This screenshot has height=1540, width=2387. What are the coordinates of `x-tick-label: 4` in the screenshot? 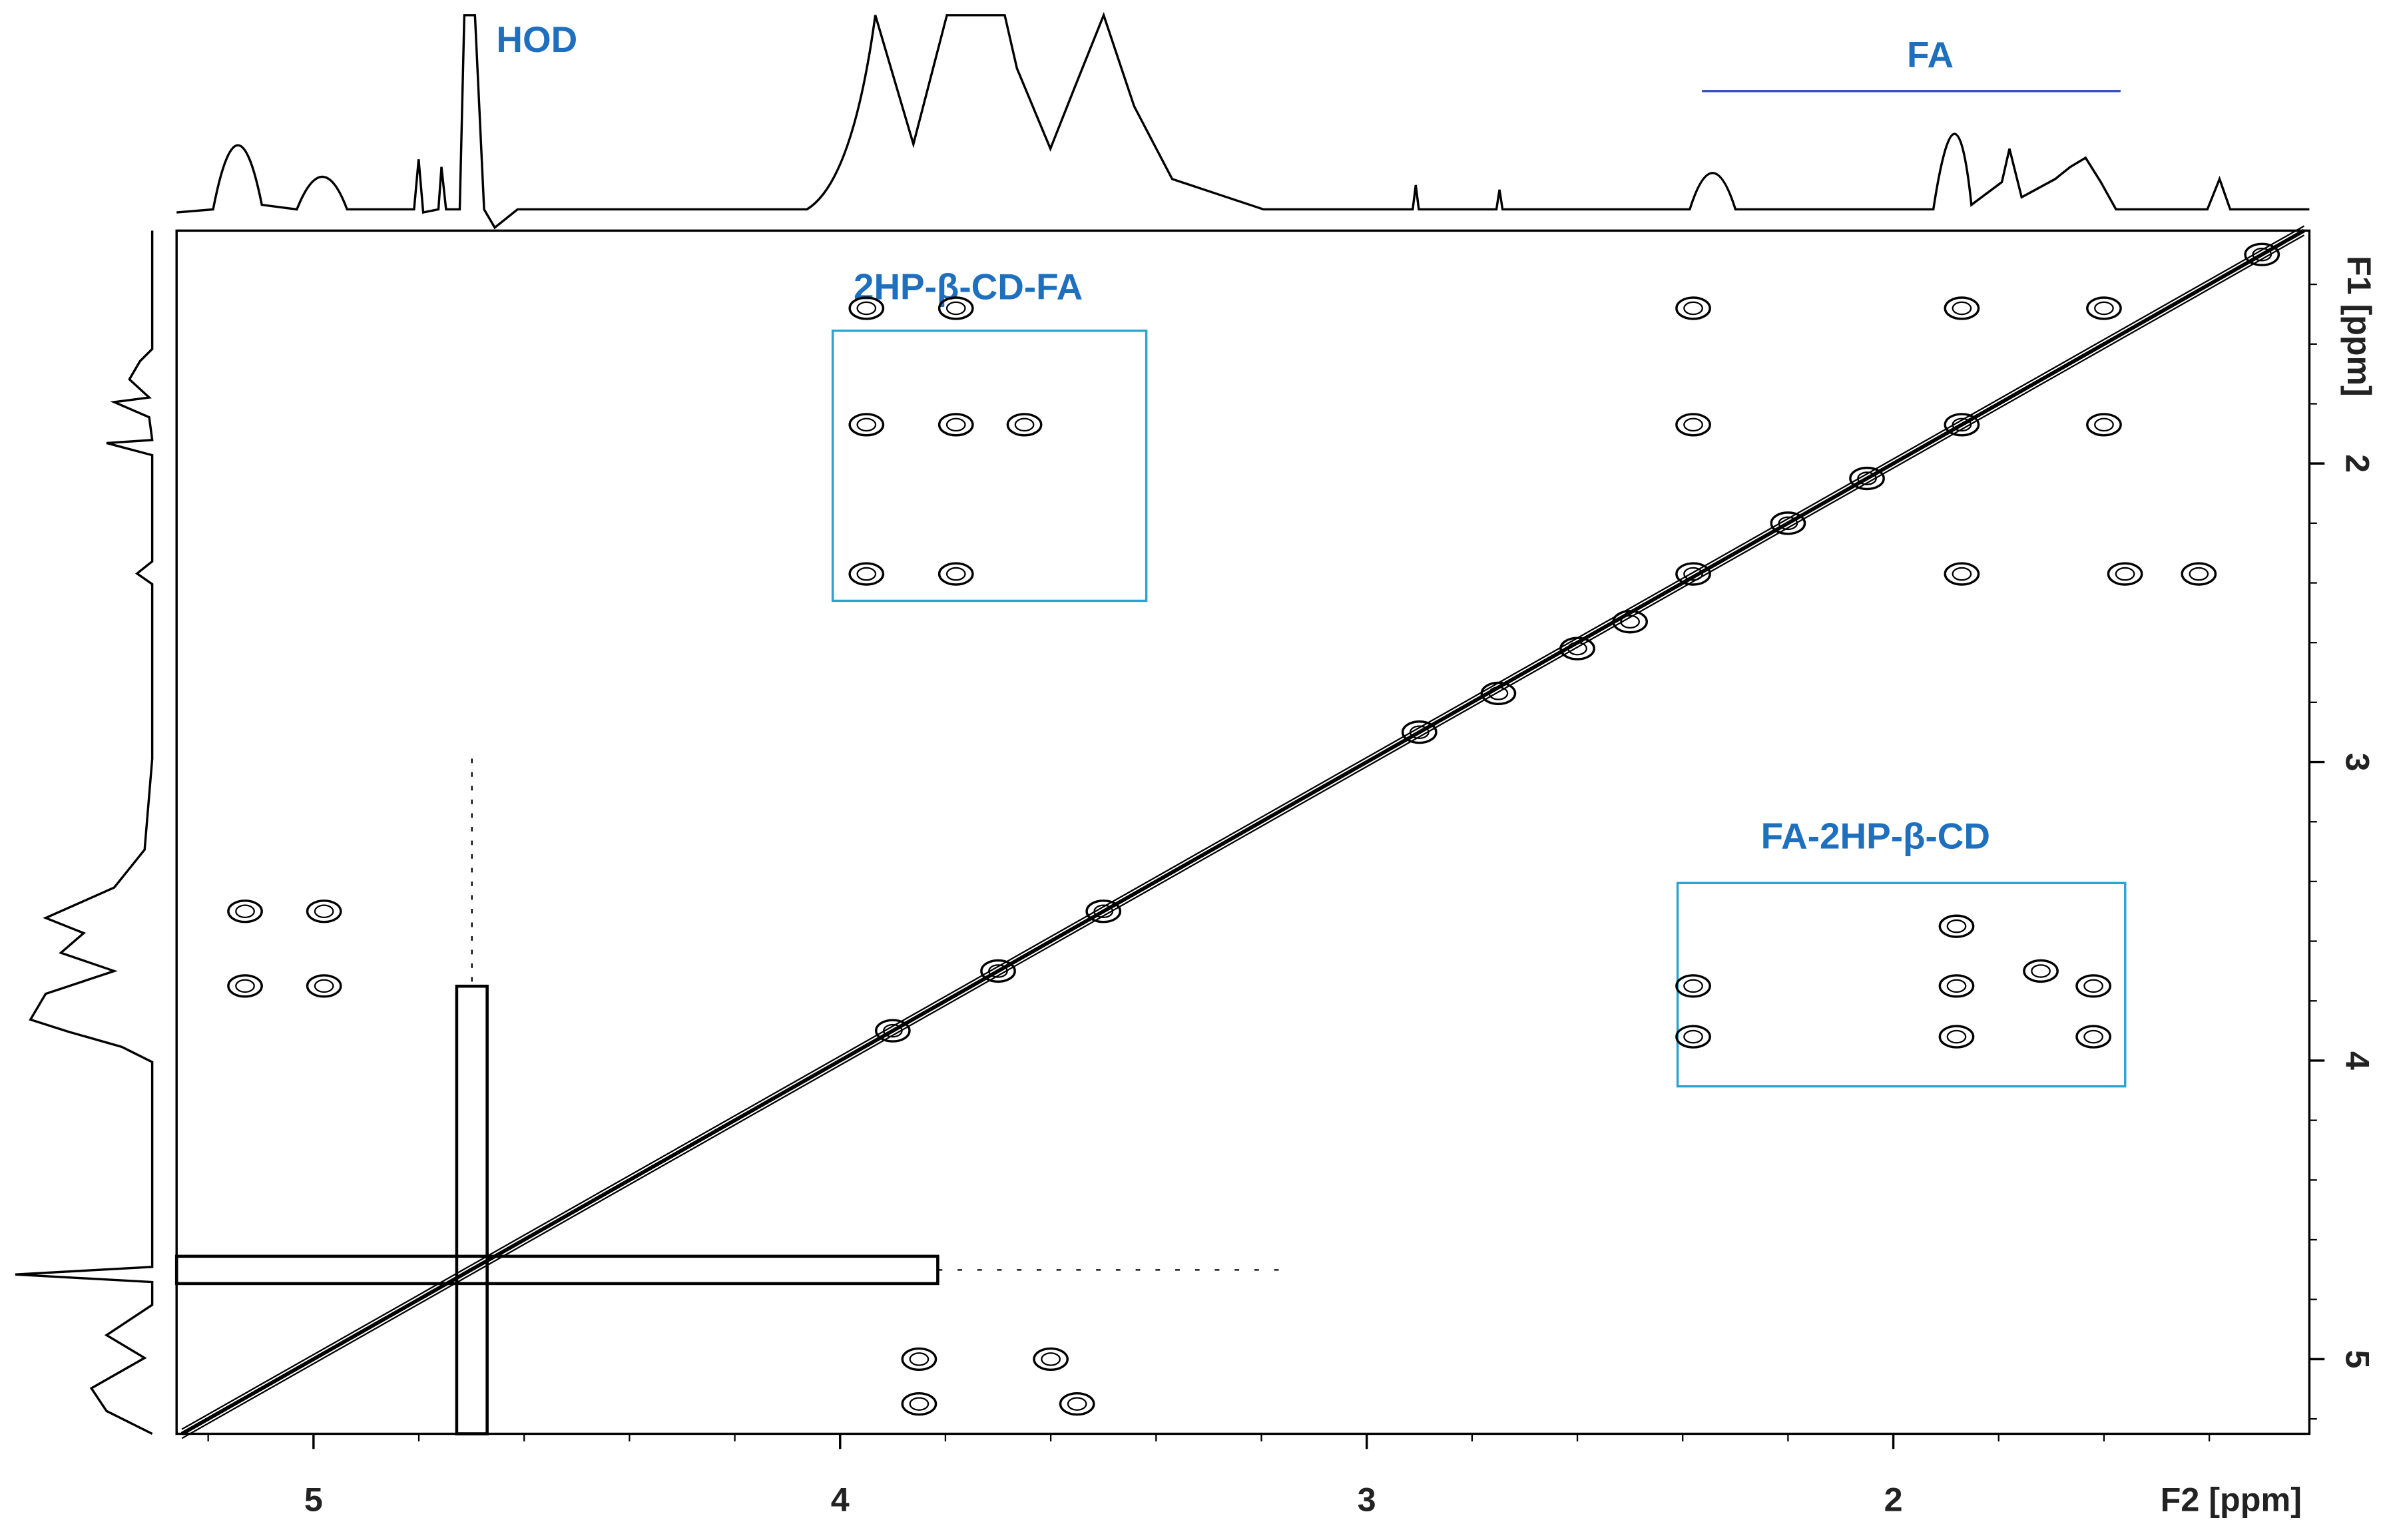 It's located at (840, 1499).